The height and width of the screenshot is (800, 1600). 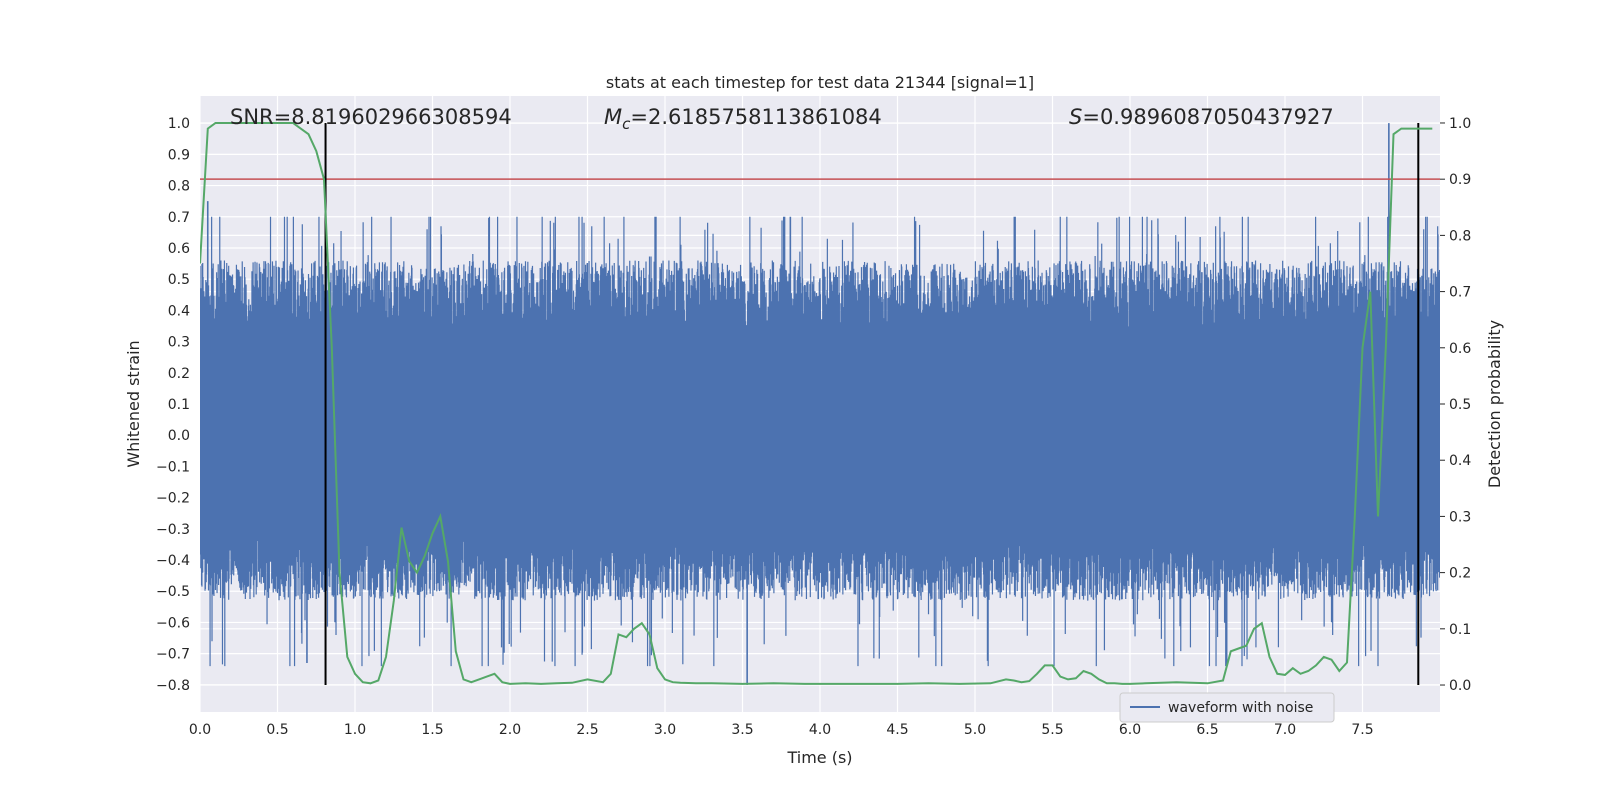 I want to click on y-tick-label: 0.1, so click(x=179, y=405).